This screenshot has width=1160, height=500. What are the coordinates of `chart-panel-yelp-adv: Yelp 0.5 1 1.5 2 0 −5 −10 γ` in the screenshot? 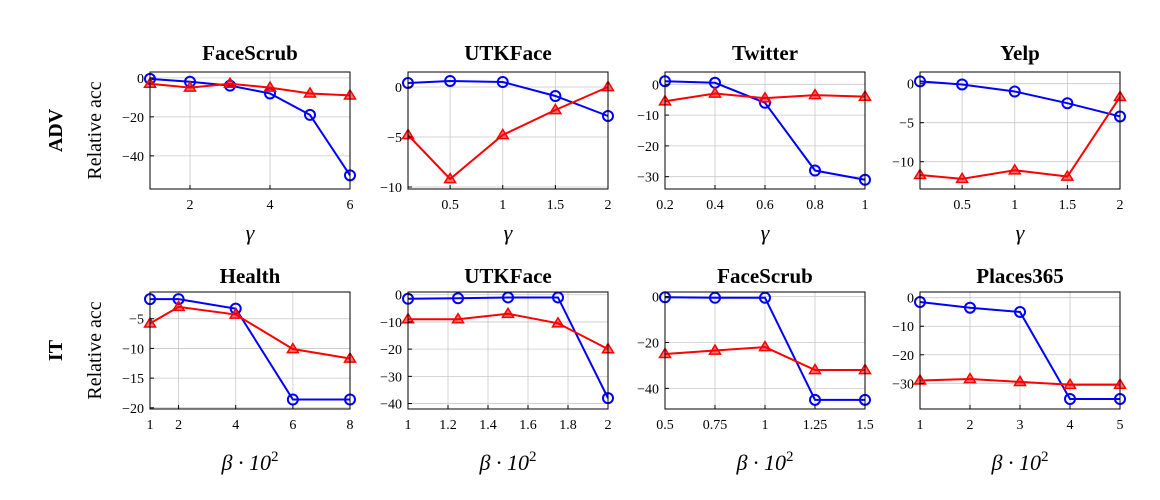 It's located at (1009, 143).